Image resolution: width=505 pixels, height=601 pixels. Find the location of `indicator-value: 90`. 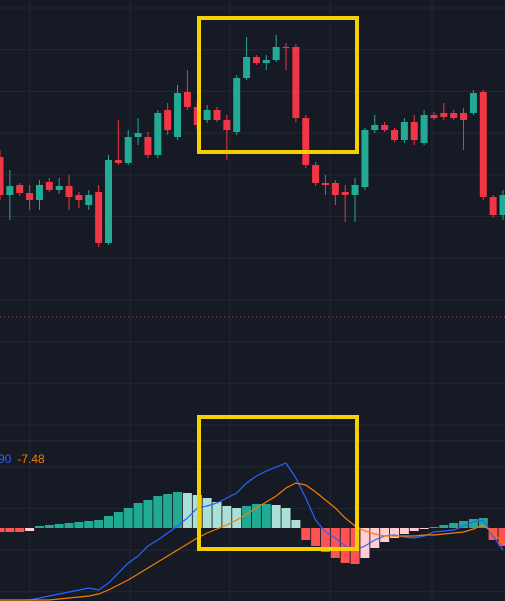

indicator-value: 90 is located at coordinates (6, 459).